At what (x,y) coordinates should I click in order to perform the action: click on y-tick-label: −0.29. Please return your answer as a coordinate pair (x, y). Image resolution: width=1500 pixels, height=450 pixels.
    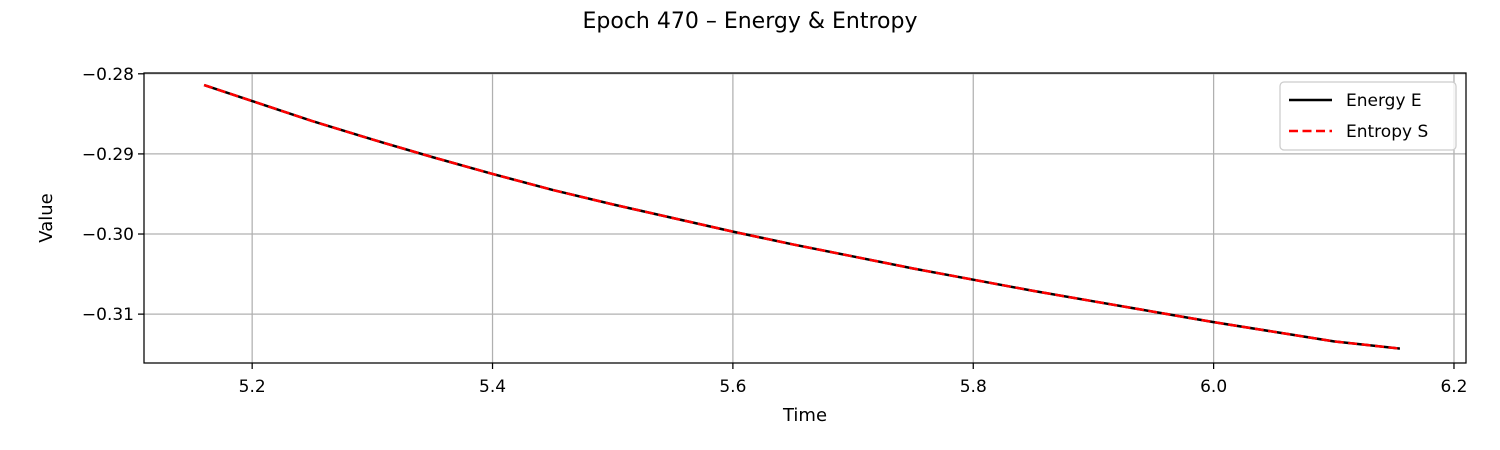
    Looking at the image, I should click on (108, 155).